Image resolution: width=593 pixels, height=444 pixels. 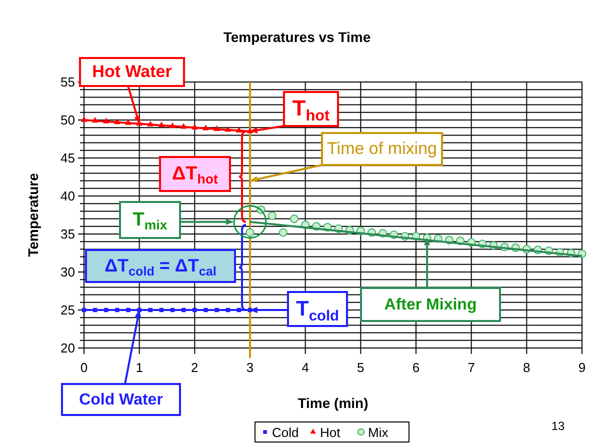 I want to click on annotation: After Mixing, so click(x=430, y=305).